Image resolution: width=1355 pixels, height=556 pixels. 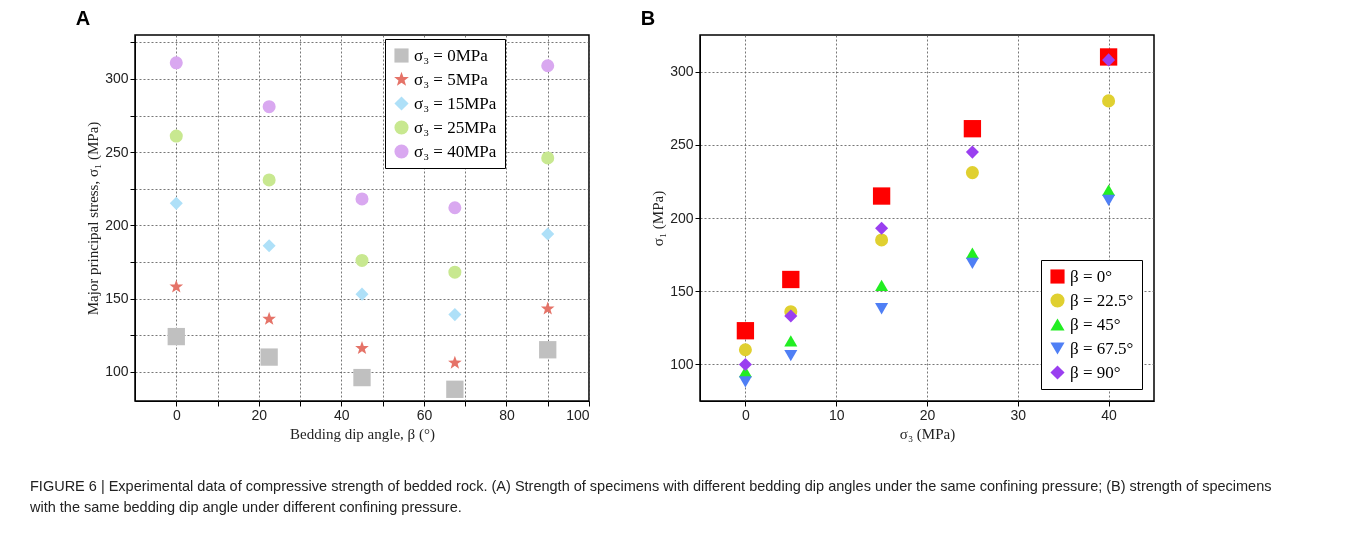 What do you see at coordinates (836, 414) in the screenshot?
I see `x-tick-label: 10` at bounding box center [836, 414].